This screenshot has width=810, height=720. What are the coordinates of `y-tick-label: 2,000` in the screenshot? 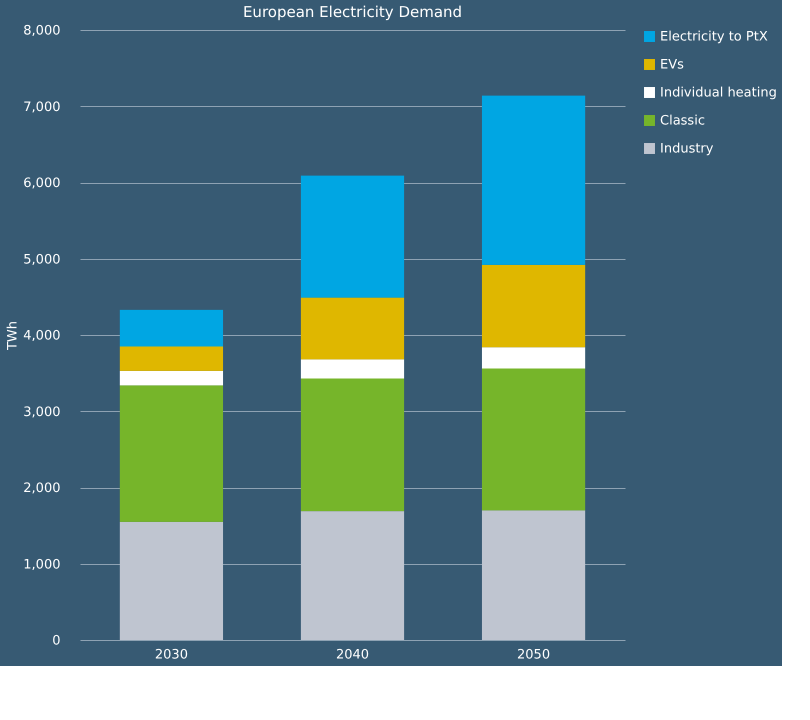 It's located at (41, 488).